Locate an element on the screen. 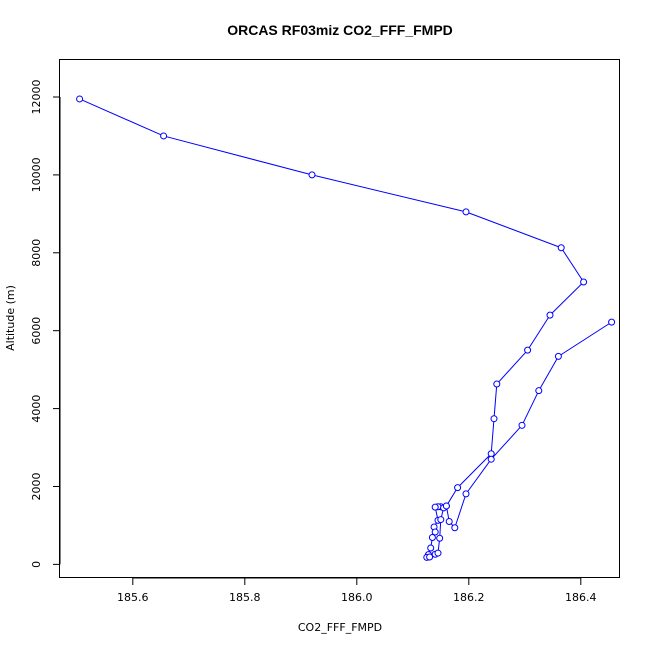  y-tick-label: 0 is located at coordinates (36, 564).